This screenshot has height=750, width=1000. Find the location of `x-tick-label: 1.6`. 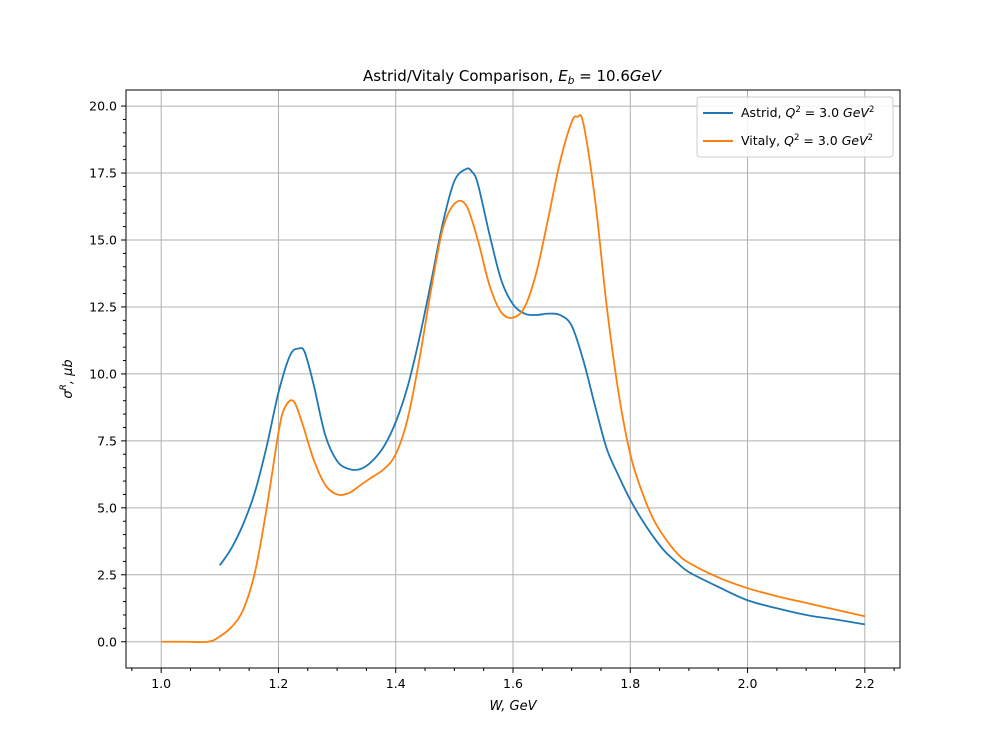

x-tick-label: 1.6 is located at coordinates (513, 683).